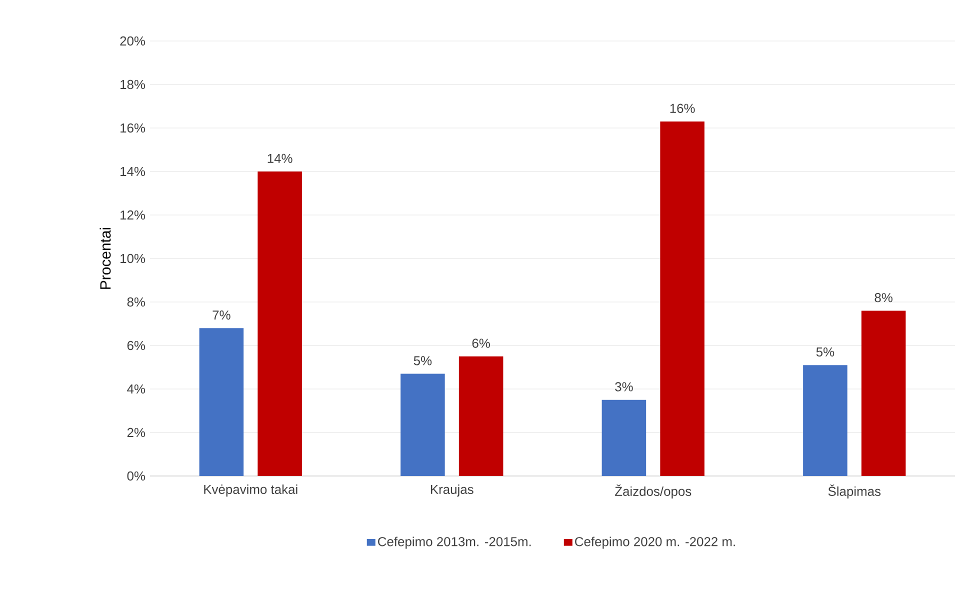 The height and width of the screenshot is (590, 966). What do you see at coordinates (105, 258) in the screenshot?
I see `y-axis-title: Procentai` at bounding box center [105, 258].